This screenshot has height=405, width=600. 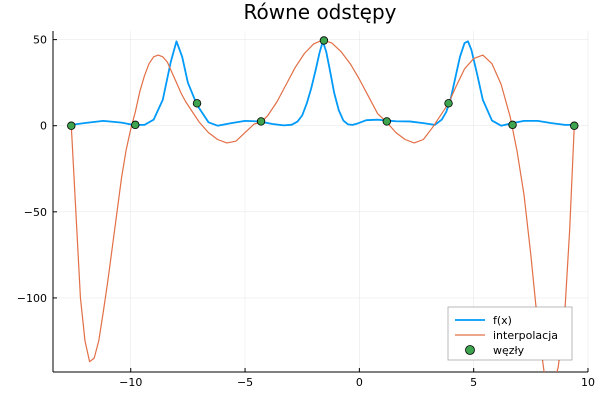 What do you see at coordinates (130, 382) in the screenshot?
I see `x-tick-label: −10` at bounding box center [130, 382].